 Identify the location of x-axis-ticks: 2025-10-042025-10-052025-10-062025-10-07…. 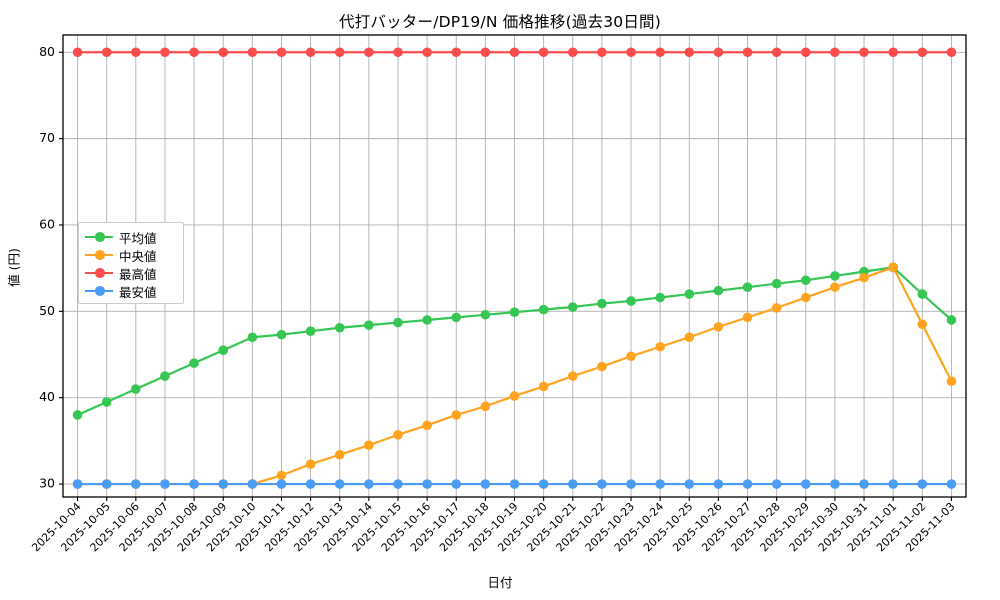
(493, 525).